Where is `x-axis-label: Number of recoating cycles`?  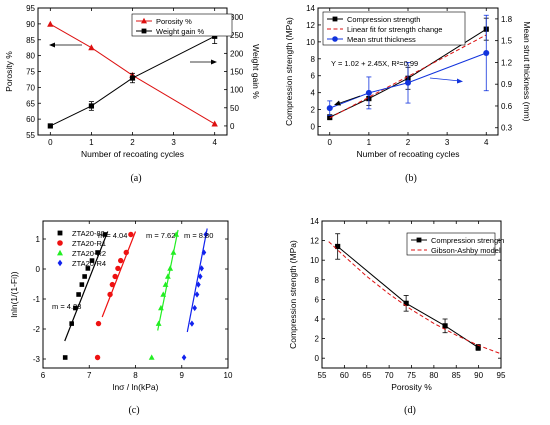 x-axis-label: Number of recoating cycles is located at coordinates (408, 154).